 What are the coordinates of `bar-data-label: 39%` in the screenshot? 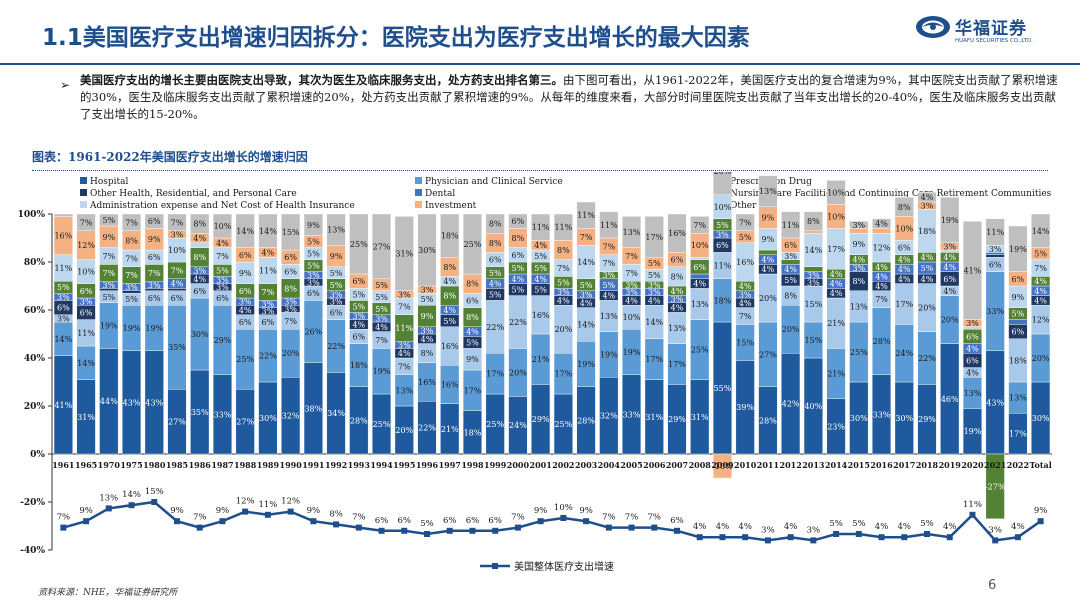 It's located at (745, 407).